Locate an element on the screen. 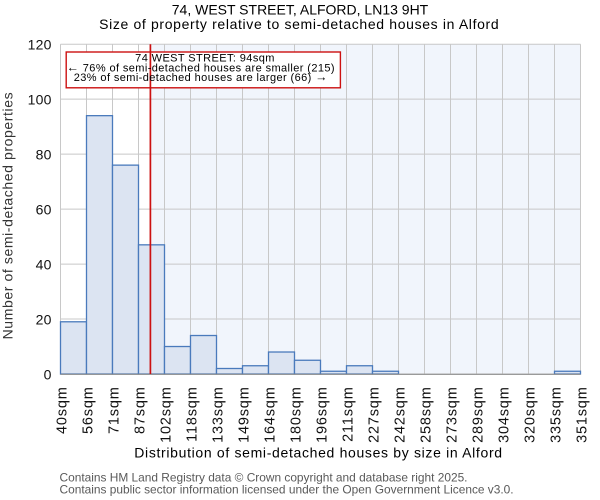 This screenshot has width=600, height=500. svg-text: 304sqm is located at coordinates (504, 414).